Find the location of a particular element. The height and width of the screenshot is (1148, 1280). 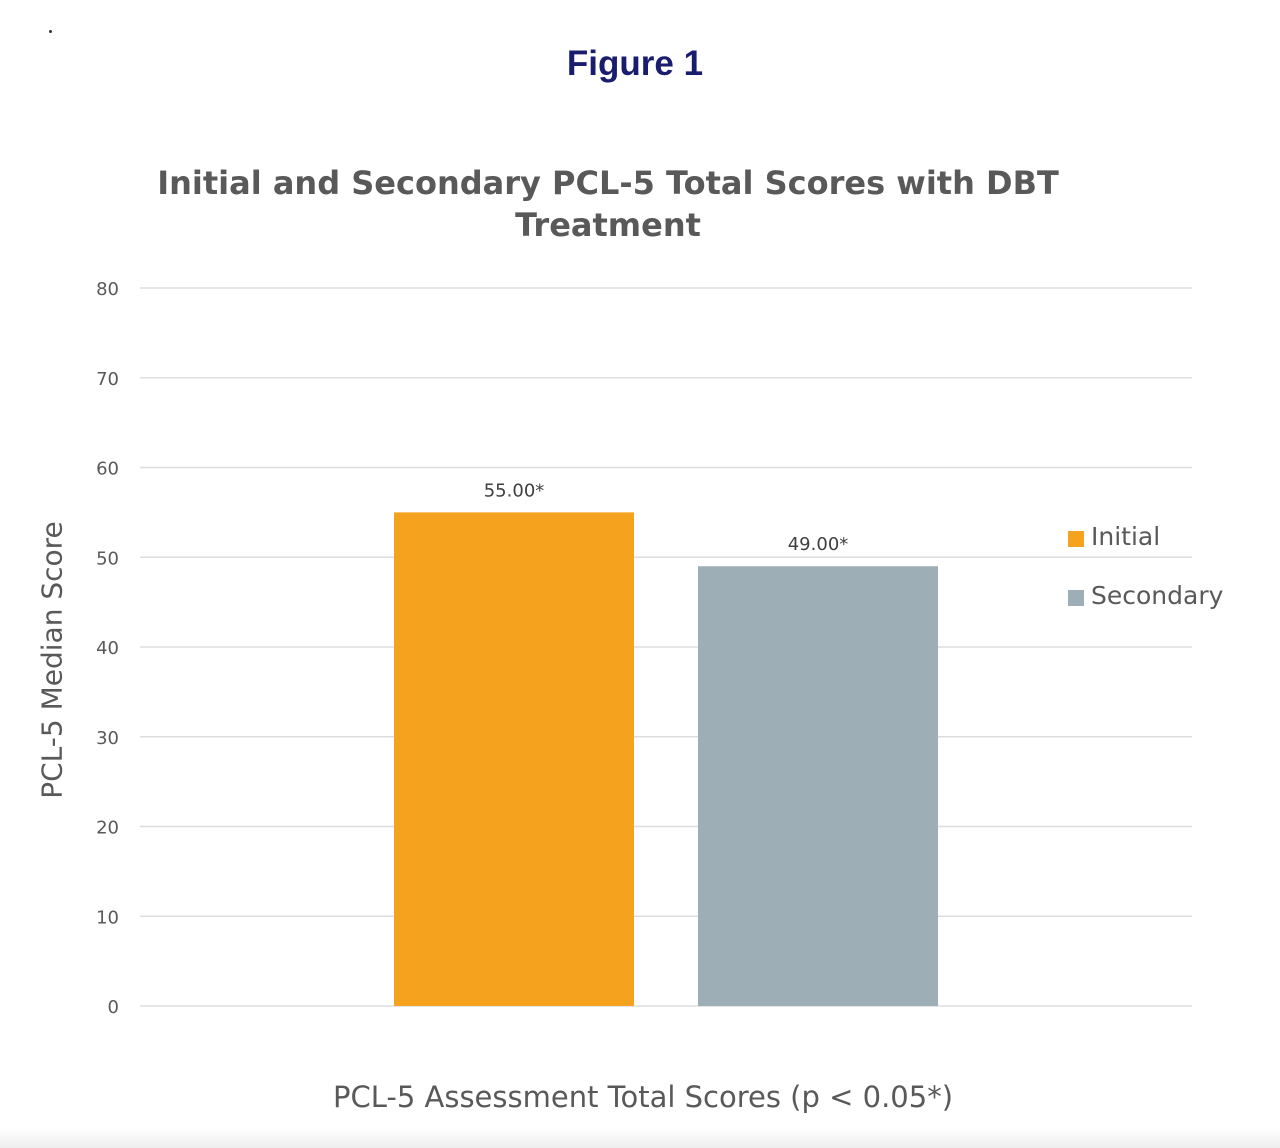

y-tick-labels: 0 10 20 30 40 50 60 70 80 is located at coordinates (107, 648).